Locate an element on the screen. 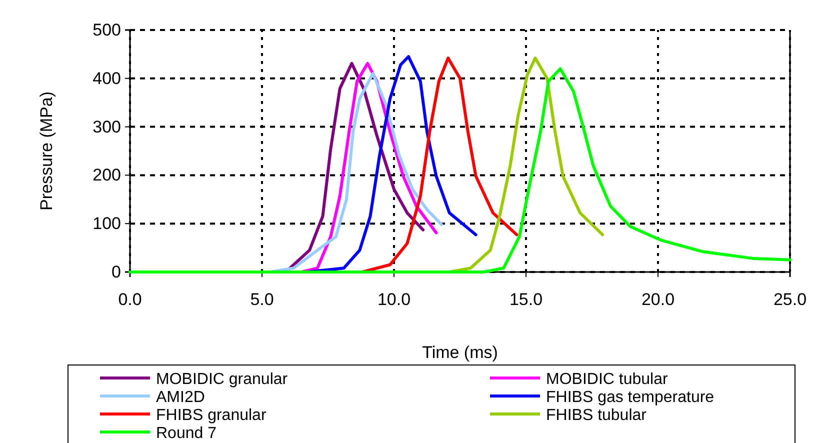 The image size is (815, 443). y-axis-title: Pressure (MPa) is located at coordinates (46, 151).